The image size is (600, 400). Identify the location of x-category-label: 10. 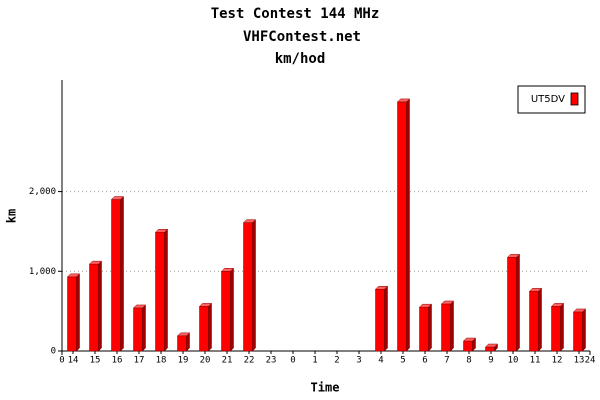
(513, 361).